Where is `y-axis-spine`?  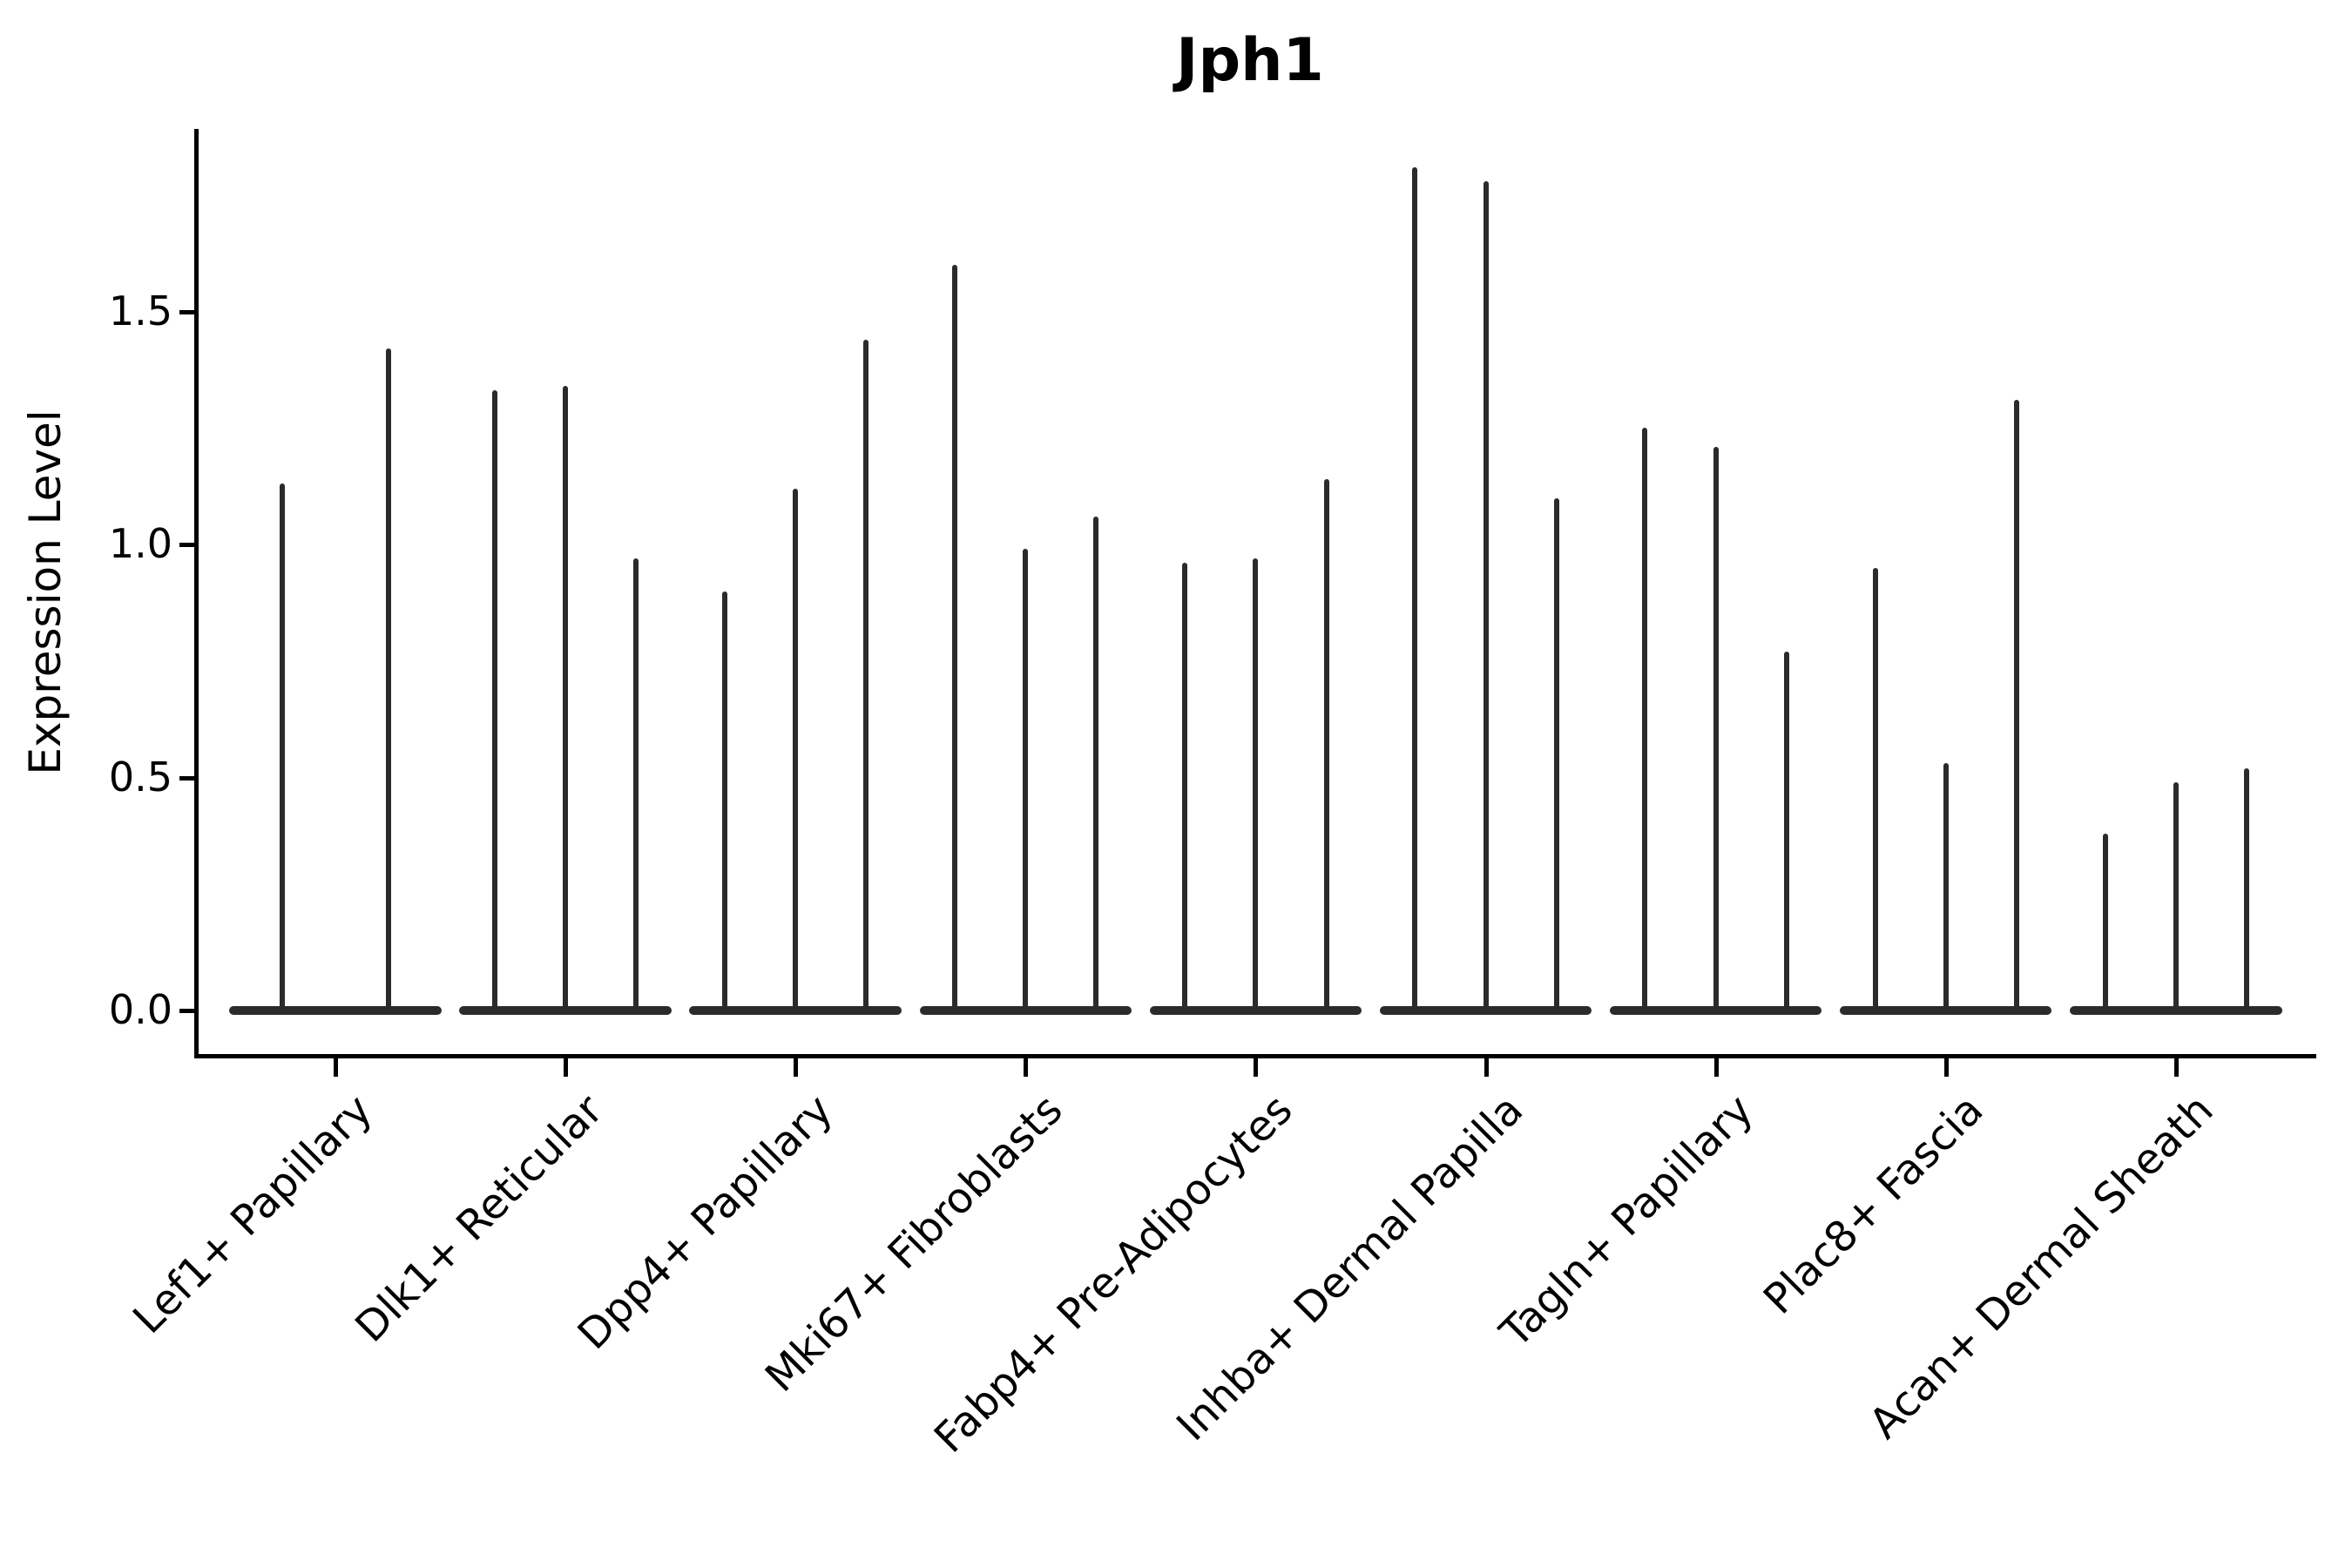
y-axis-spine is located at coordinates (196, 593).